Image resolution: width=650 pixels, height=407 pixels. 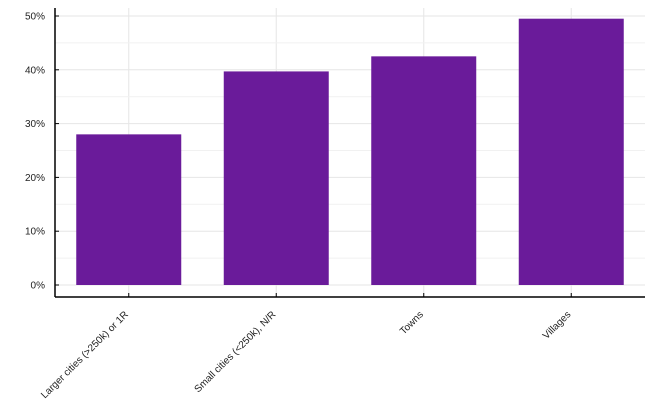 I want to click on x-category-label: Larger cities (>250k) or 1R, so click(x=85, y=355).